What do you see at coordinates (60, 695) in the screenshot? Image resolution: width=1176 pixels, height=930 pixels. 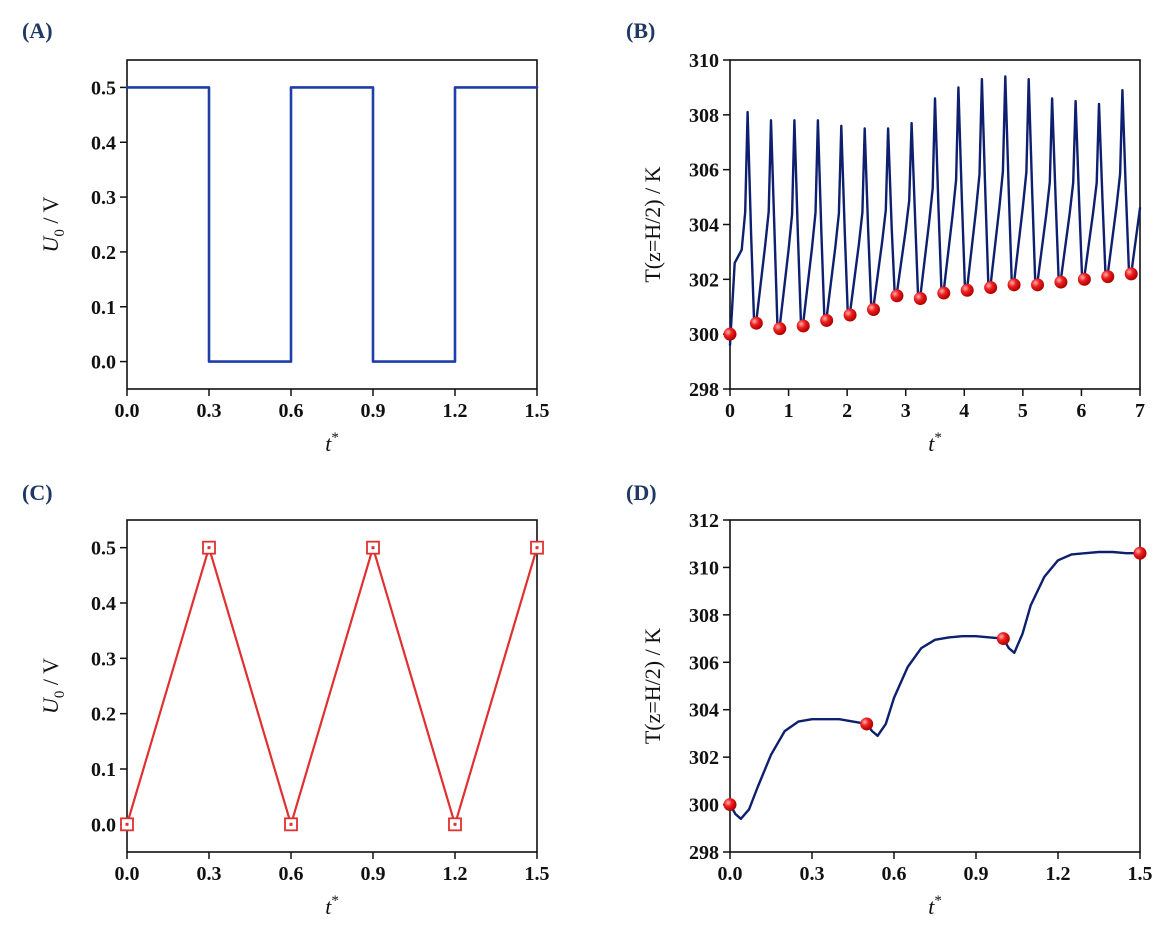 I see `y-axis-label-sub: 0` at bounding box center [60, 695].